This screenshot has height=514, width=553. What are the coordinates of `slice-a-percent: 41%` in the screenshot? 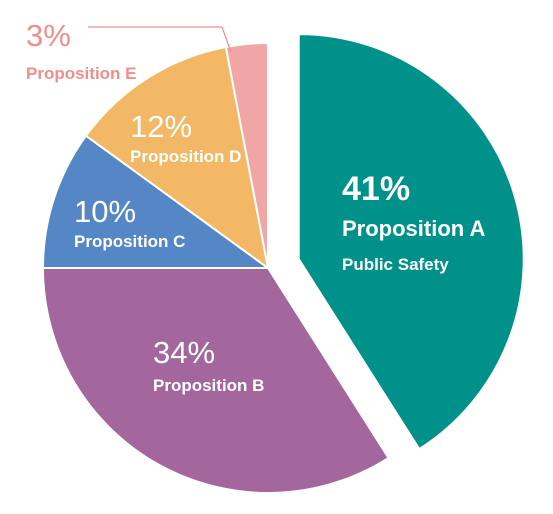 It's located at (376, 189).